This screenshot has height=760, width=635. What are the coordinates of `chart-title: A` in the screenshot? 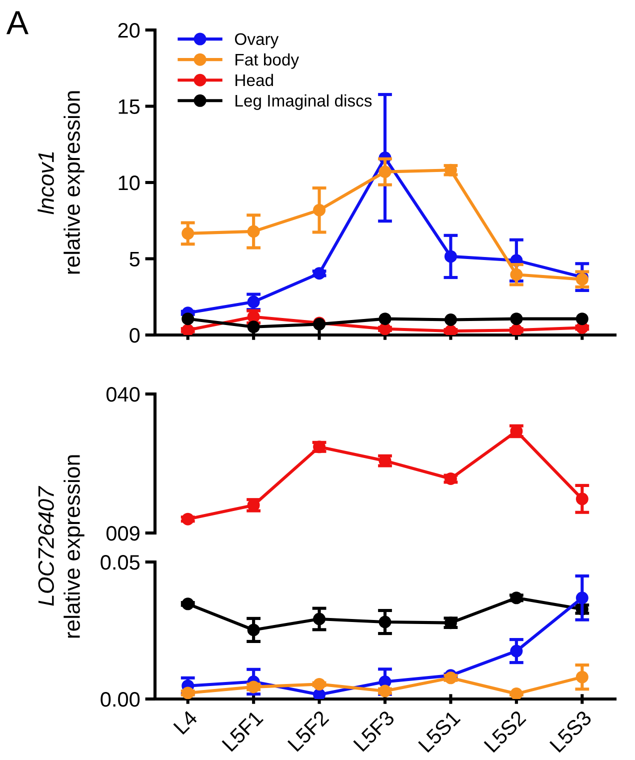 It's located at (17, 22).